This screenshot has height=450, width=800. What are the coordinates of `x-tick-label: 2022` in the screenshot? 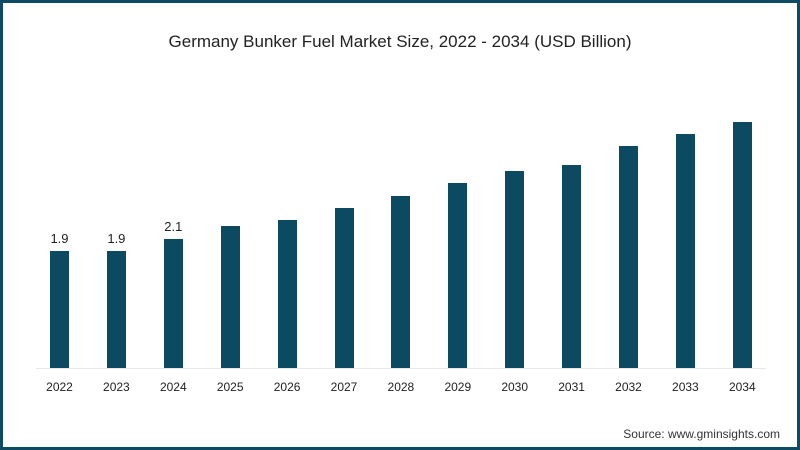 It's located at (59, 387).